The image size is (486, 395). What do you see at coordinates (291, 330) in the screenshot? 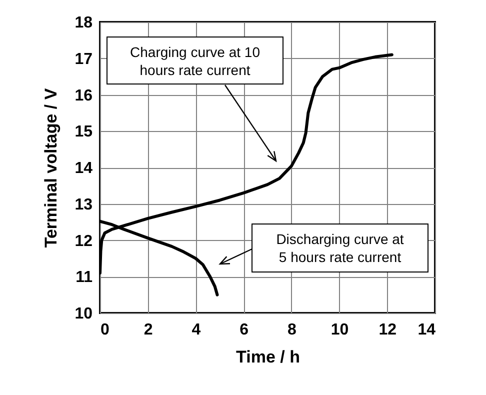
I see `x-tick-label: 8` at bounding box center [291, 330].